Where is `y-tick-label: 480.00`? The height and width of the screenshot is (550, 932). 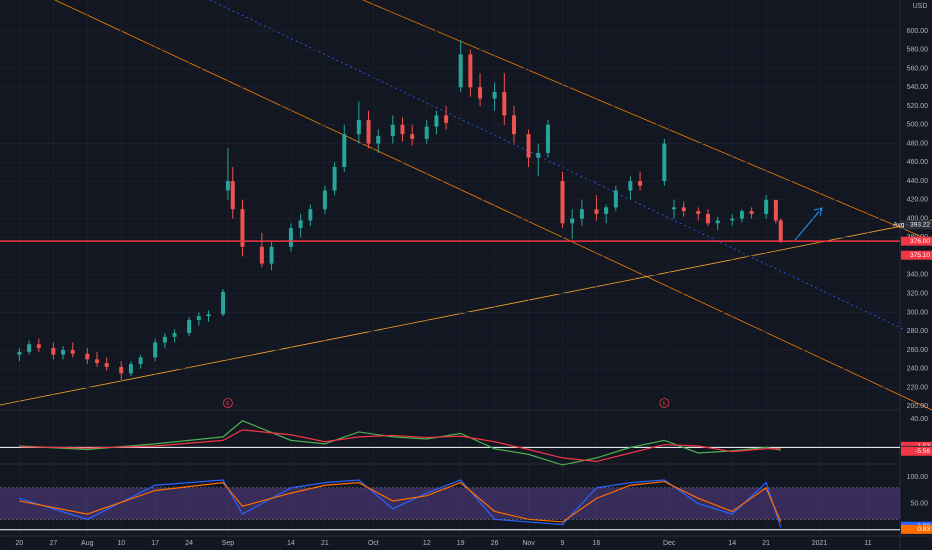 y-tick-label: 480.00 is located at coordinates (918, 143).